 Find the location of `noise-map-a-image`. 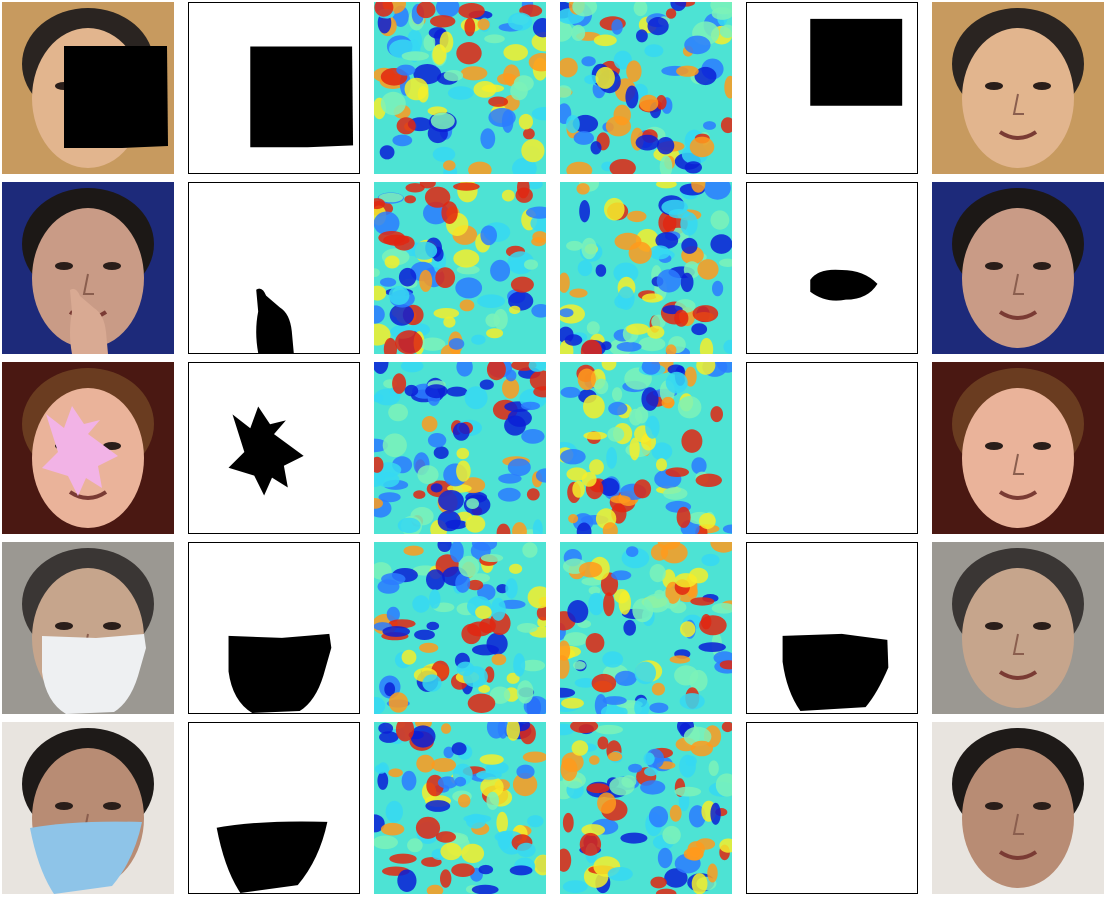

noise-map-a-image is located at coordinates (460, 808).